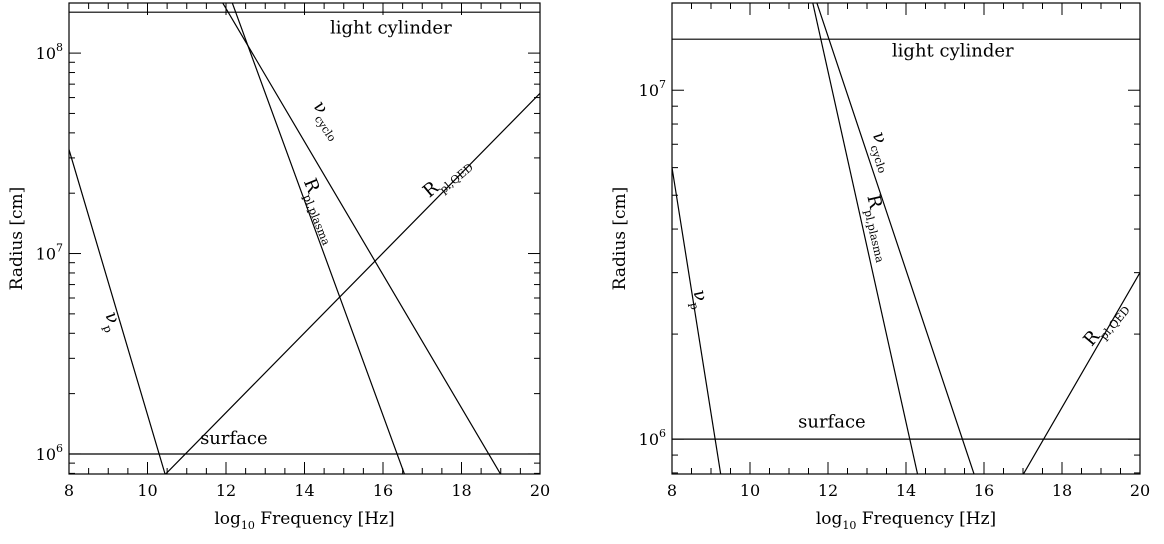  I want to click on annotation-main: R, so click(874, 202).